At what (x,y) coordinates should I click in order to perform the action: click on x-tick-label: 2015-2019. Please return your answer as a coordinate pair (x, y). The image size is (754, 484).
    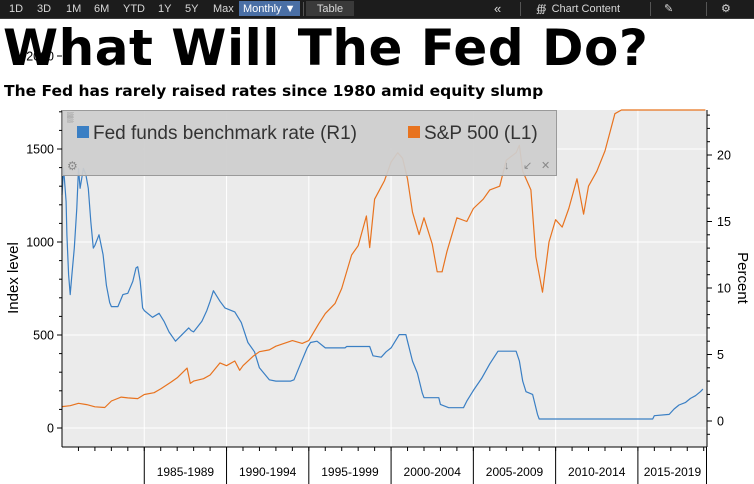
    Looking at the image, I should click on (673, 472).